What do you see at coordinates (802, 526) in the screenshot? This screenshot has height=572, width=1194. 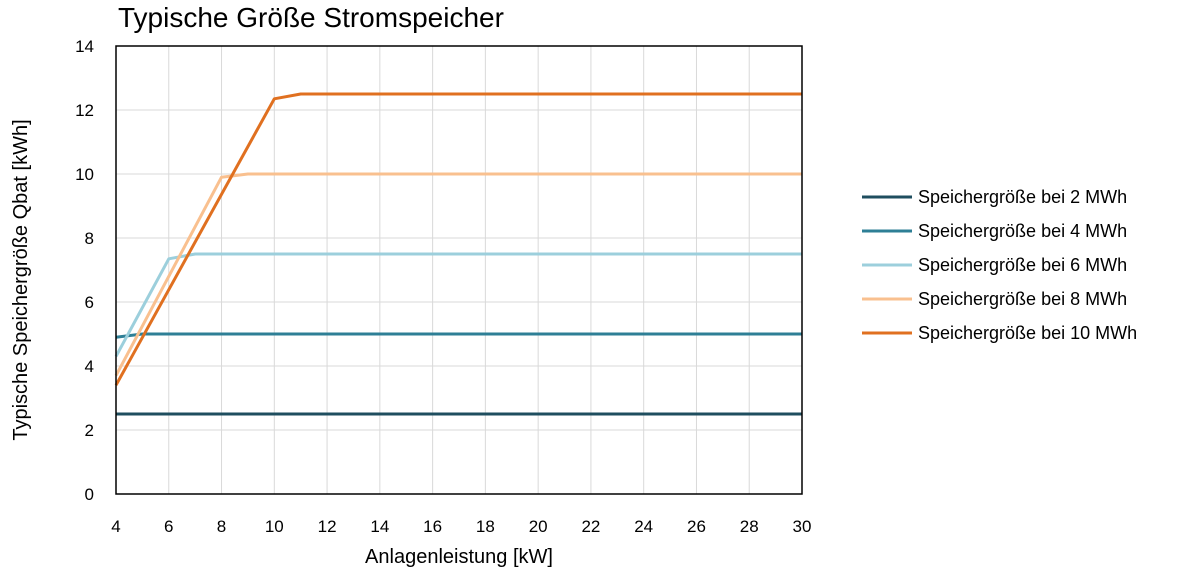 I see `x-tick-label: 30` at bounding box center [802, 526].